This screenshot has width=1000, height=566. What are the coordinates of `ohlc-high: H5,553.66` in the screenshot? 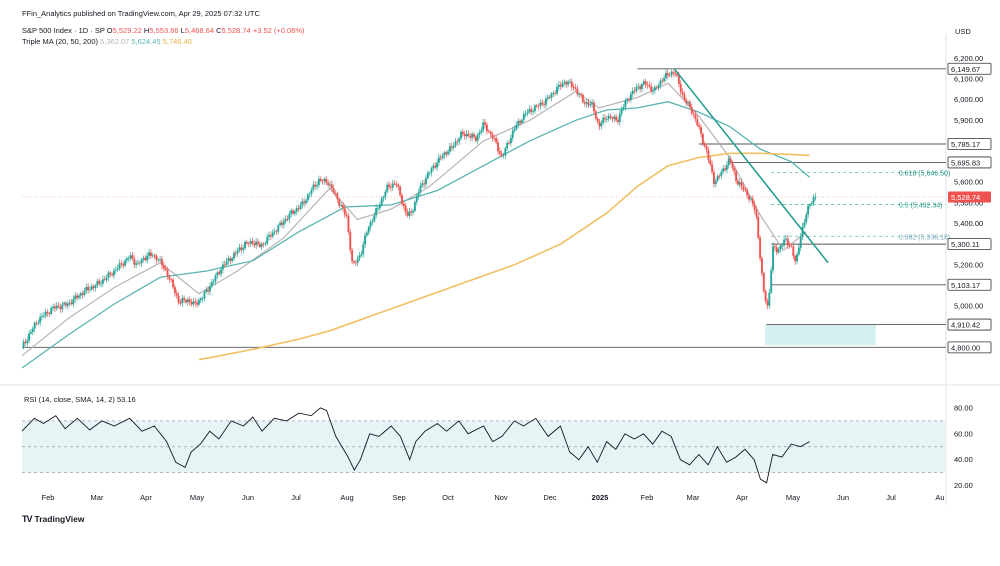 It's located at (161, 30).